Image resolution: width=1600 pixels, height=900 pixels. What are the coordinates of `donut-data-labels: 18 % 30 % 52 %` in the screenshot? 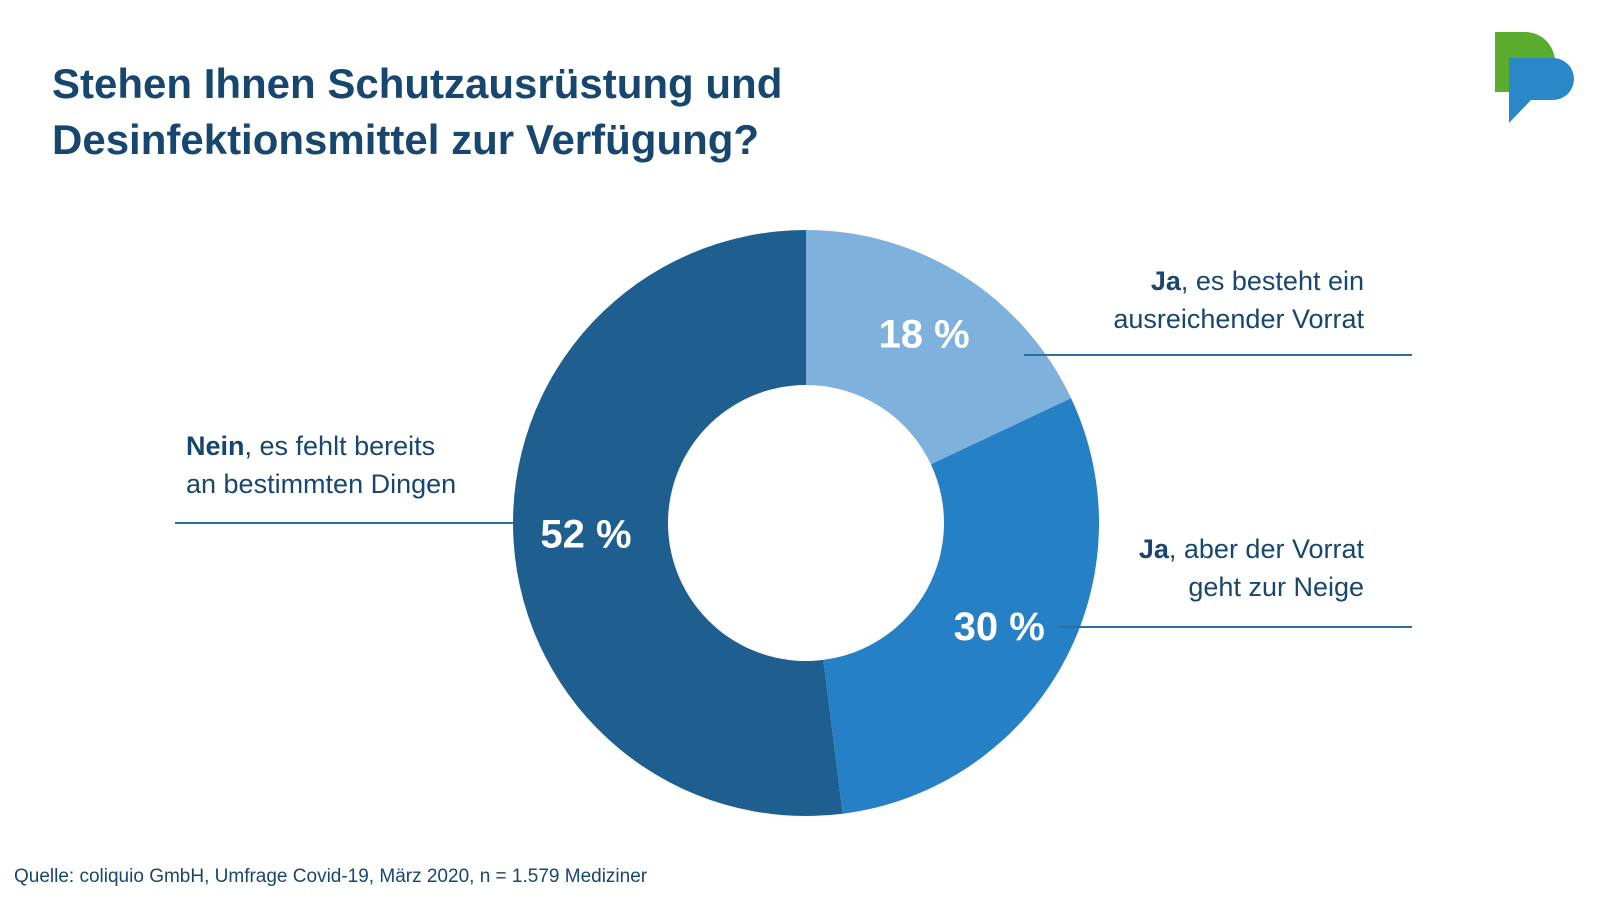 It's located at (792, 480).